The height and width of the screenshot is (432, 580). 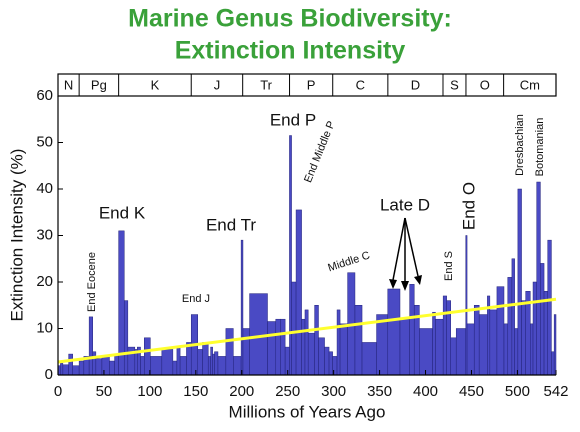 I want to click on annotation: Middle C, so click(x=348, y=261).